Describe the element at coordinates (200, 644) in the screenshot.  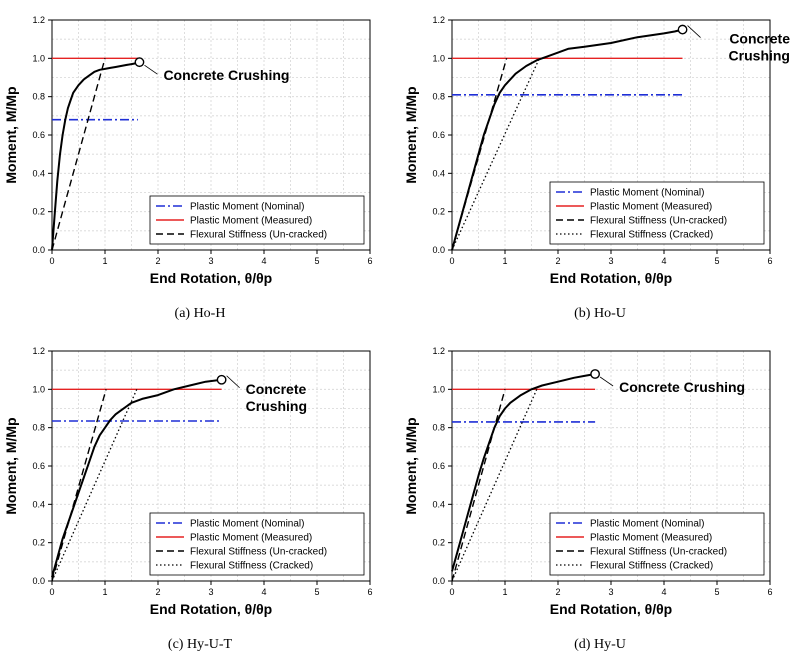
I see `chart-caption: (c) Hy-U-T` at that location.